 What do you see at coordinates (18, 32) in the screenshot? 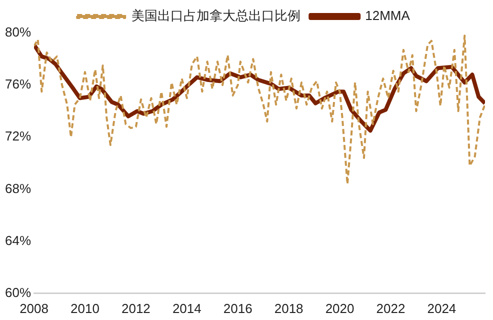
I see `y-tick-label: 80%` at bounding box center [18, 32].